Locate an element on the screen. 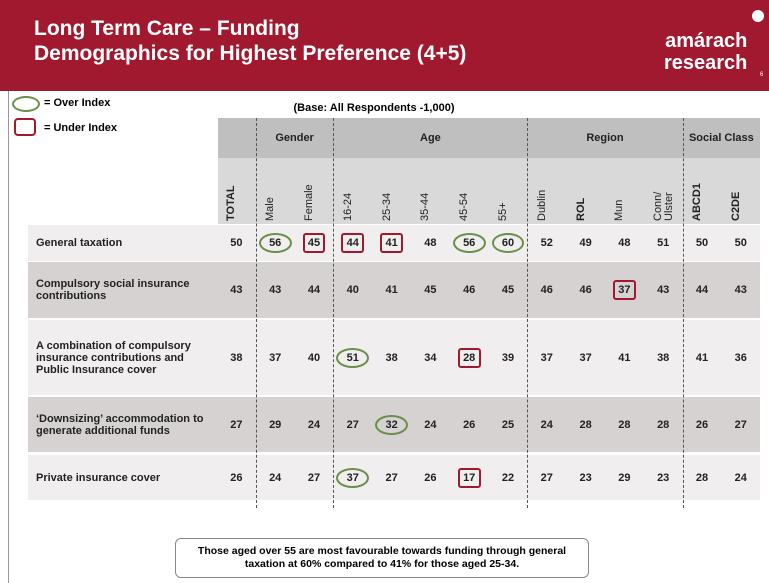 This screenshot has width=769, height=583. cell-value: 25 is located at coordinates (508, 424).